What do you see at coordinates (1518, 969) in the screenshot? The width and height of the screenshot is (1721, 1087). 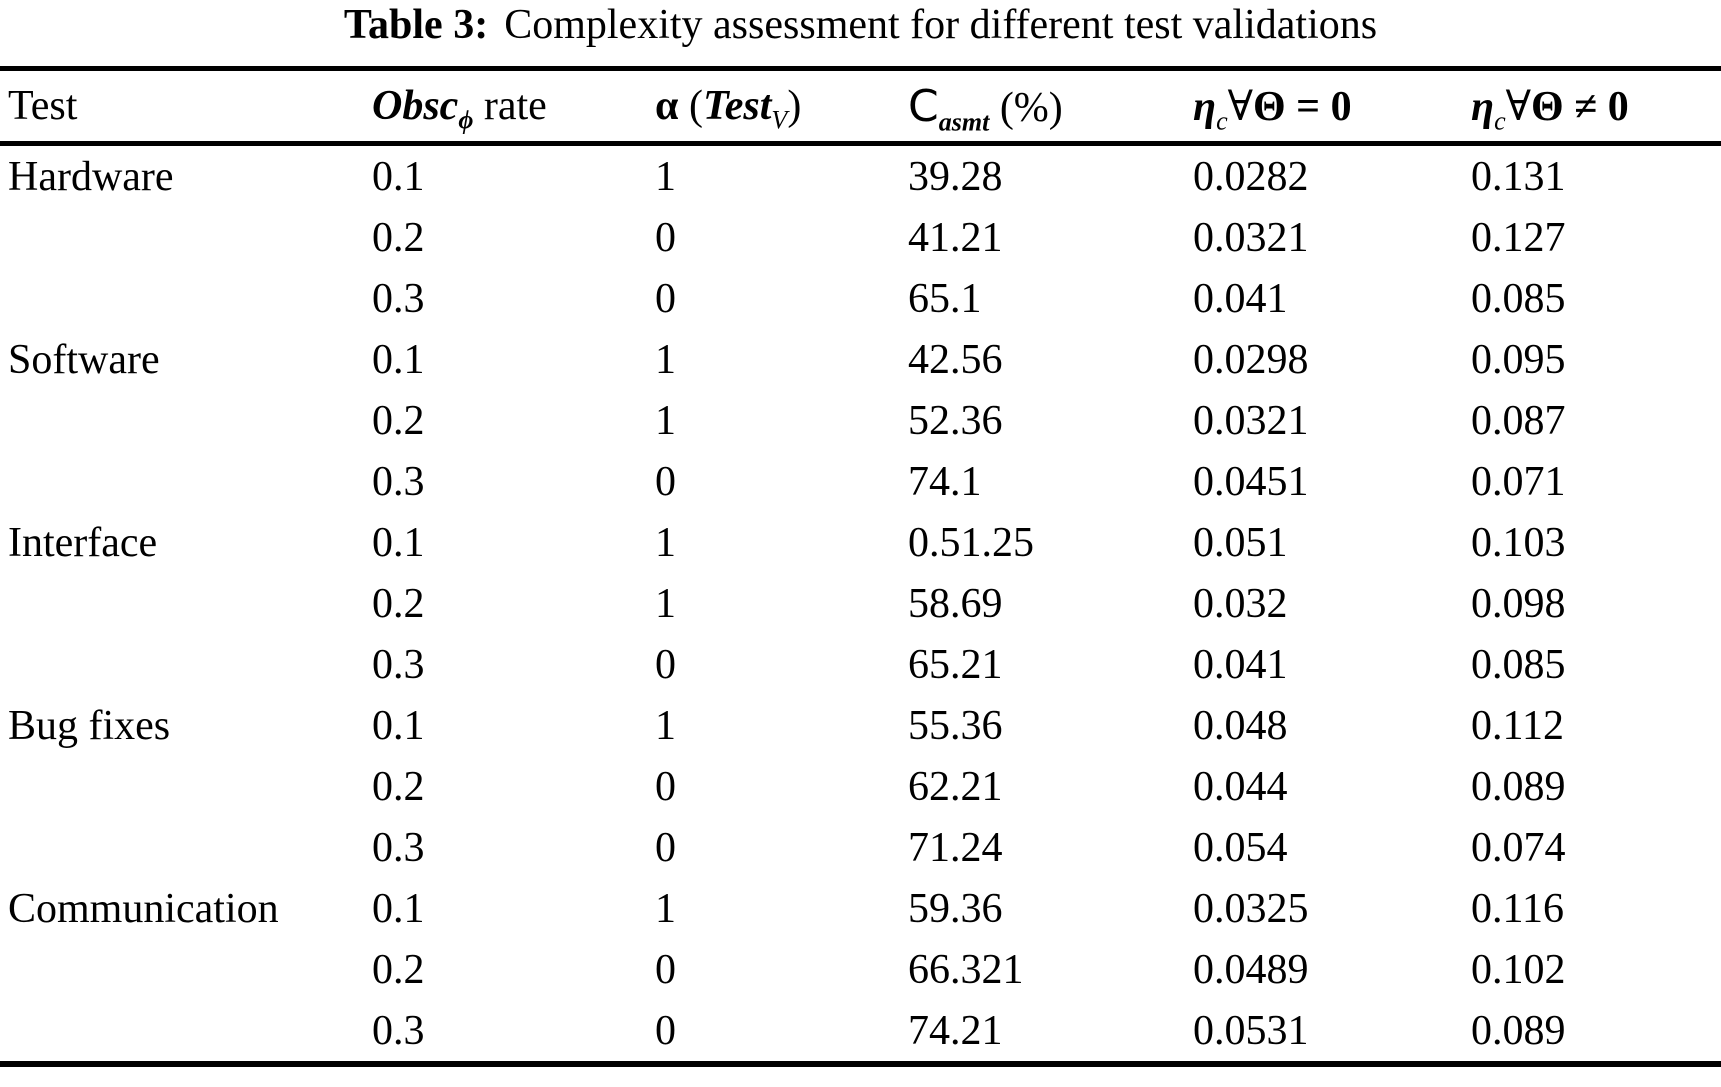 I see `cell-eta-neq0: 0.102` at bounding box center [1518, 969].